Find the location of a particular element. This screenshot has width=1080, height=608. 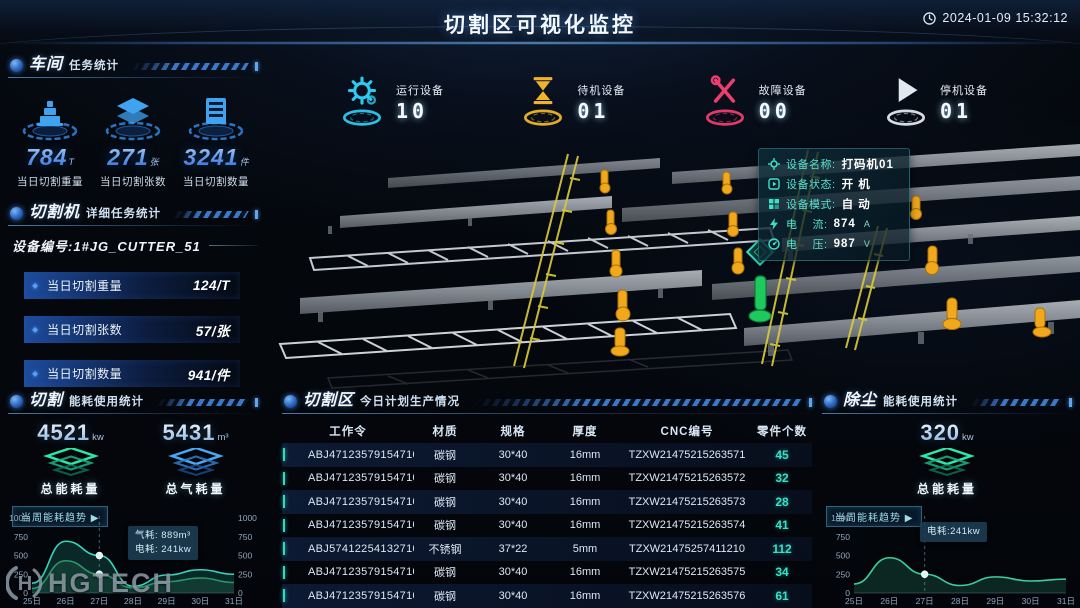

svg-text: 750 is located at coordinates (21, 537).